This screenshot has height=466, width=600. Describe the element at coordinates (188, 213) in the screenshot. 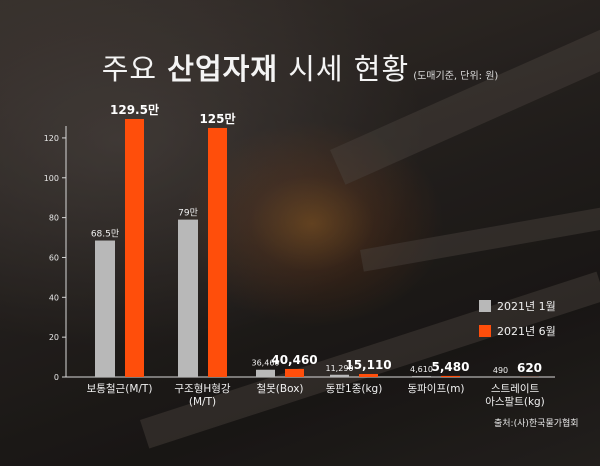

I see `data-label-2021-jan: 79만` at that location.